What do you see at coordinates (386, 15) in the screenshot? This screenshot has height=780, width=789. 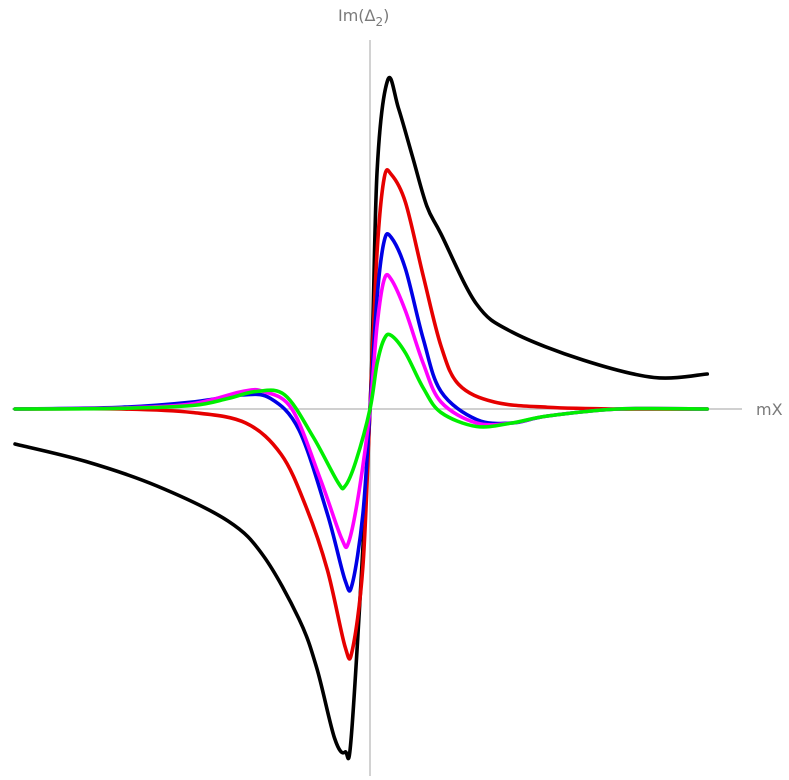 I see `y-axis-label-close: )` at bounding box center [386, 15].